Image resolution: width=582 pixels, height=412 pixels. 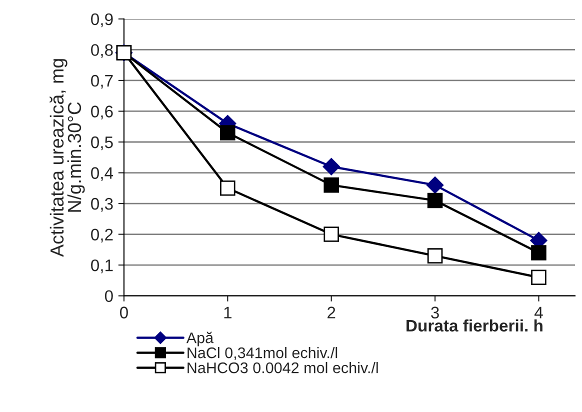 I want to click on y-tick-label: 0, so click(x=108, y=296).